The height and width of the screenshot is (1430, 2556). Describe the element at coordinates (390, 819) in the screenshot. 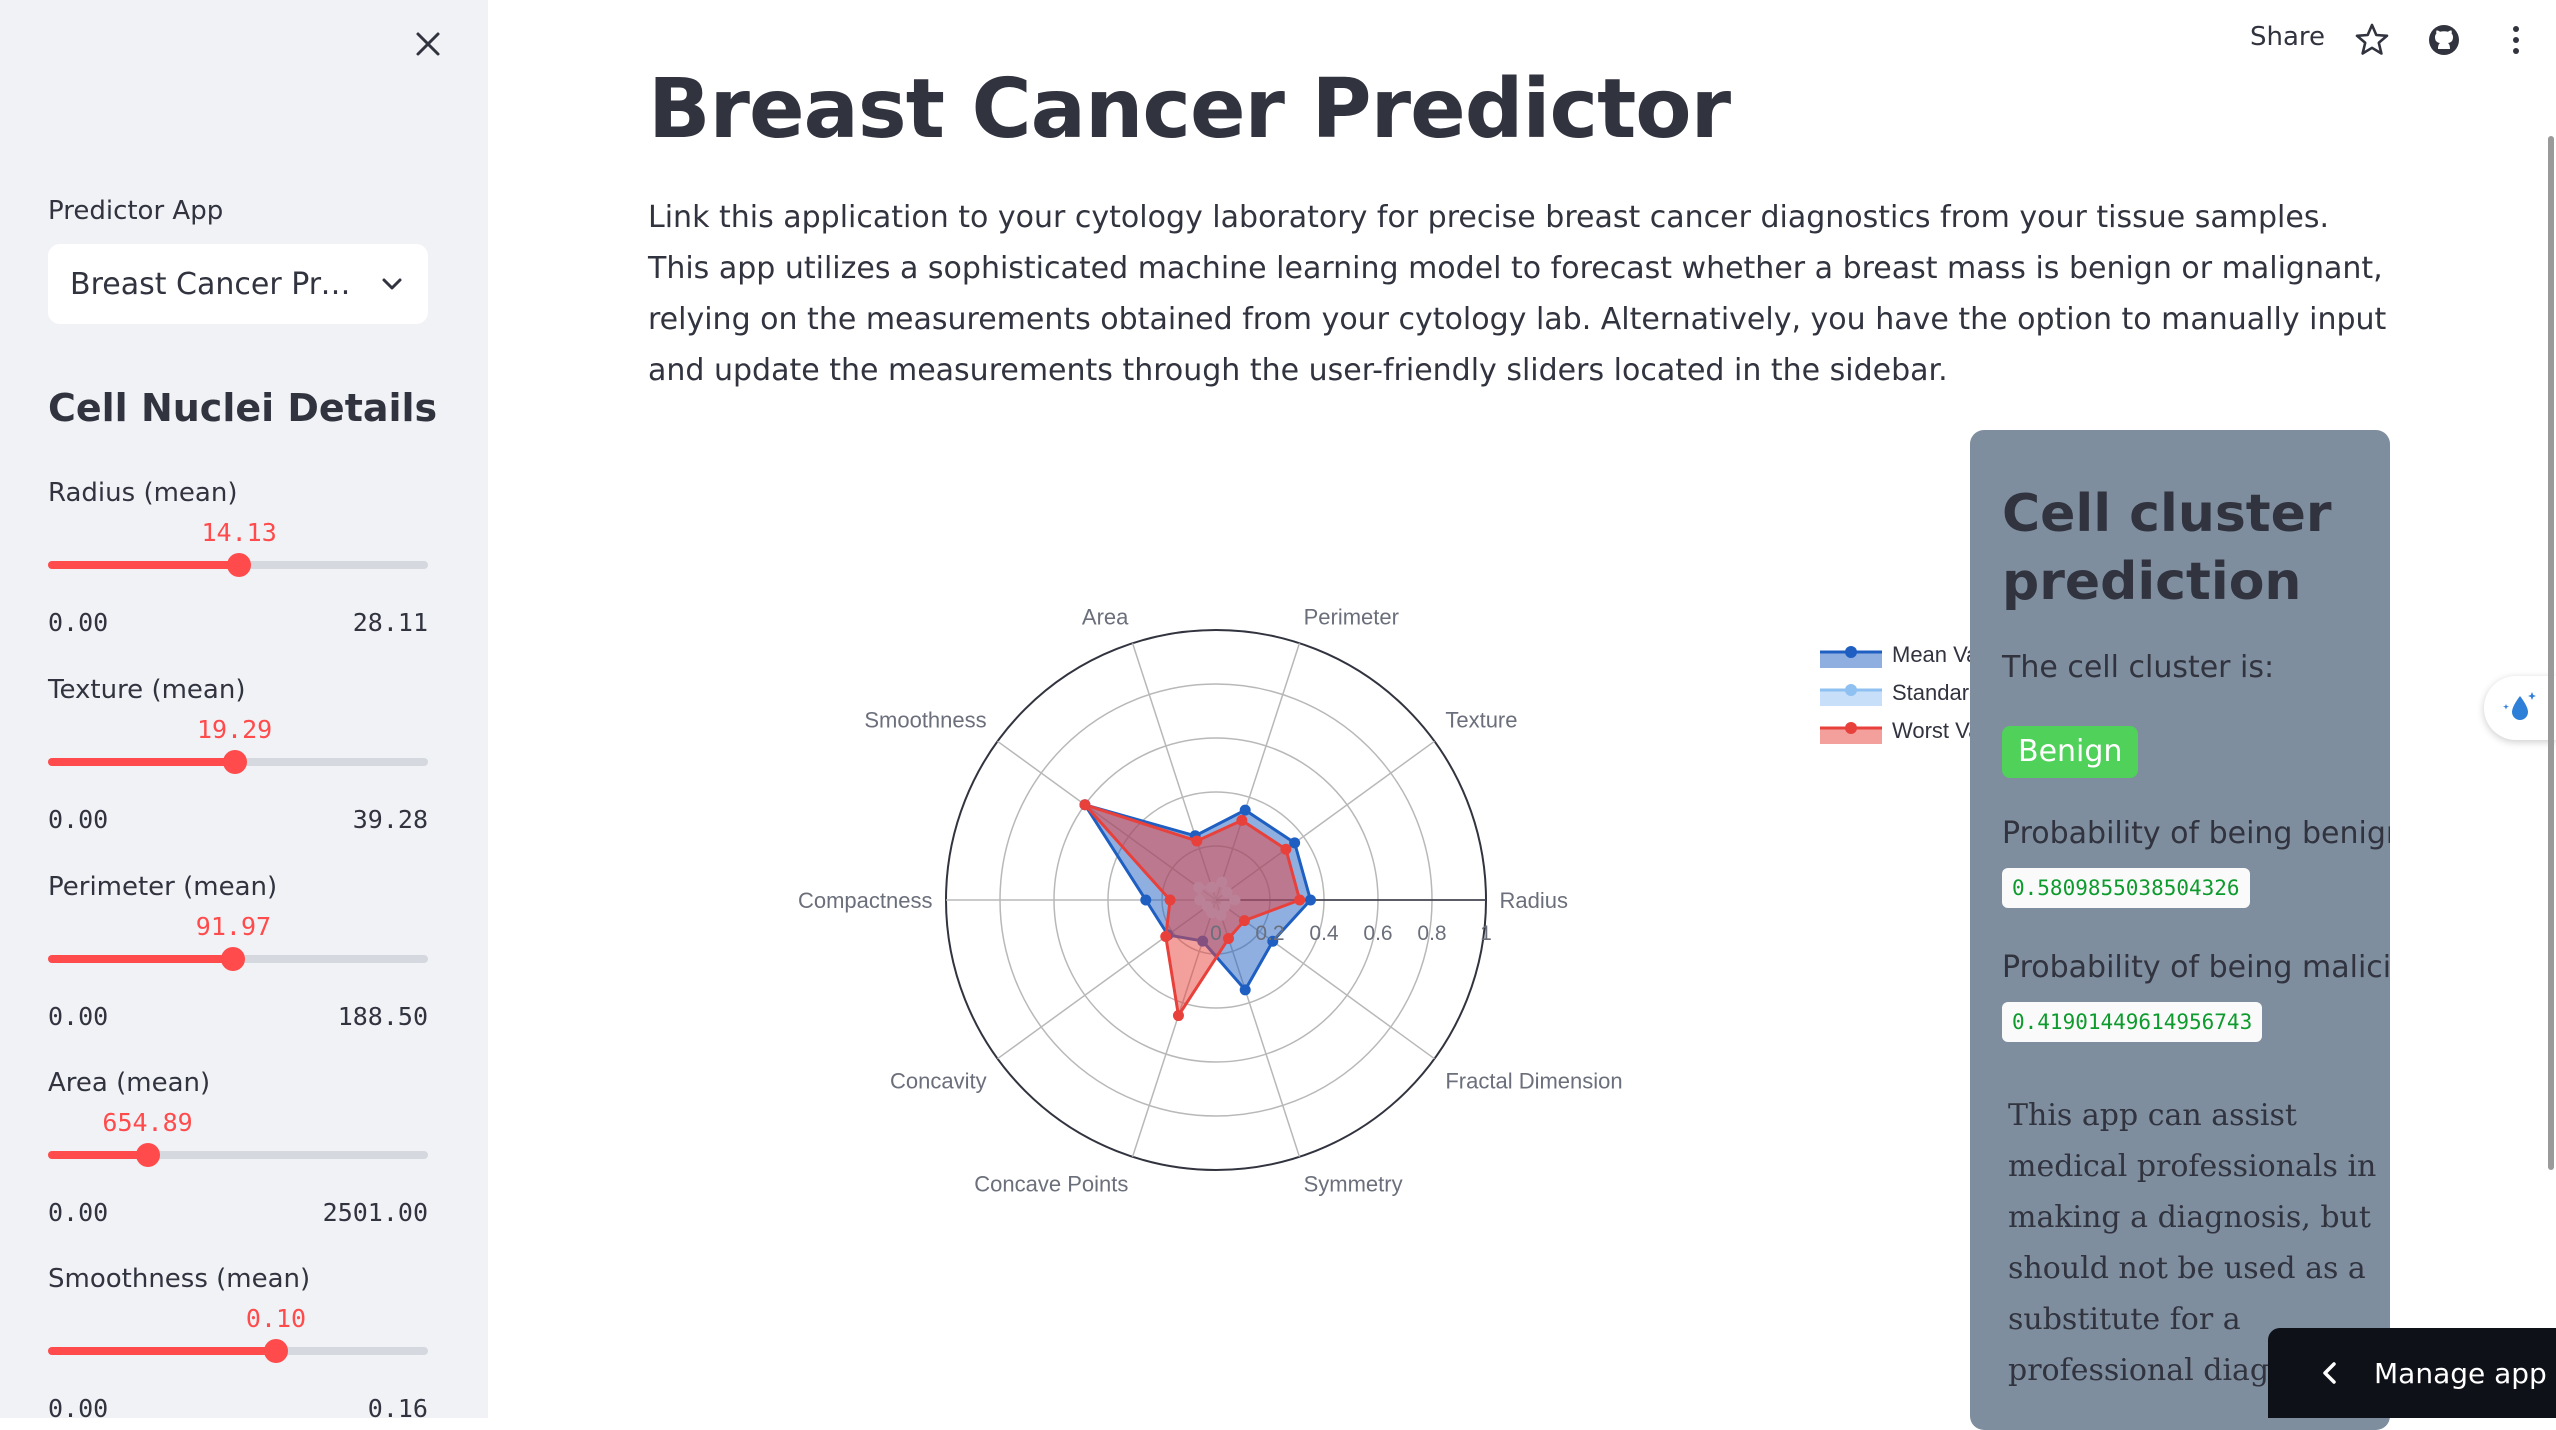

I see `slider-max: 39.28` at that location.